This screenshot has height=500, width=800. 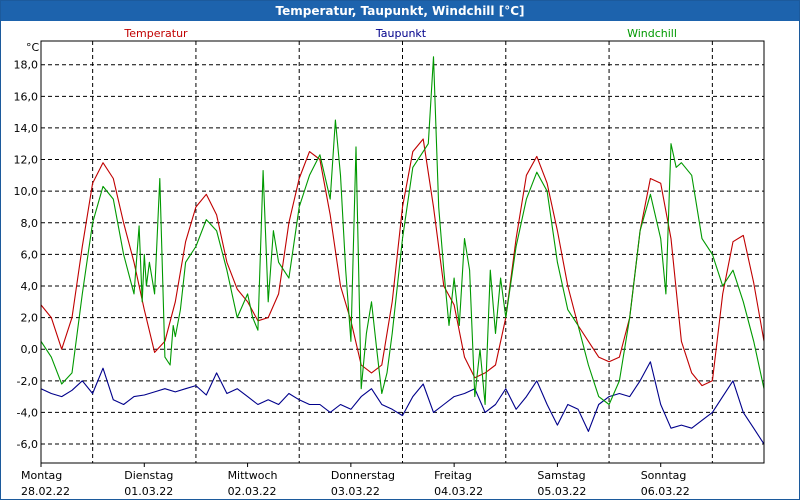 I want to click on y-tick-label: 4,0, so click(x=30, y=286).